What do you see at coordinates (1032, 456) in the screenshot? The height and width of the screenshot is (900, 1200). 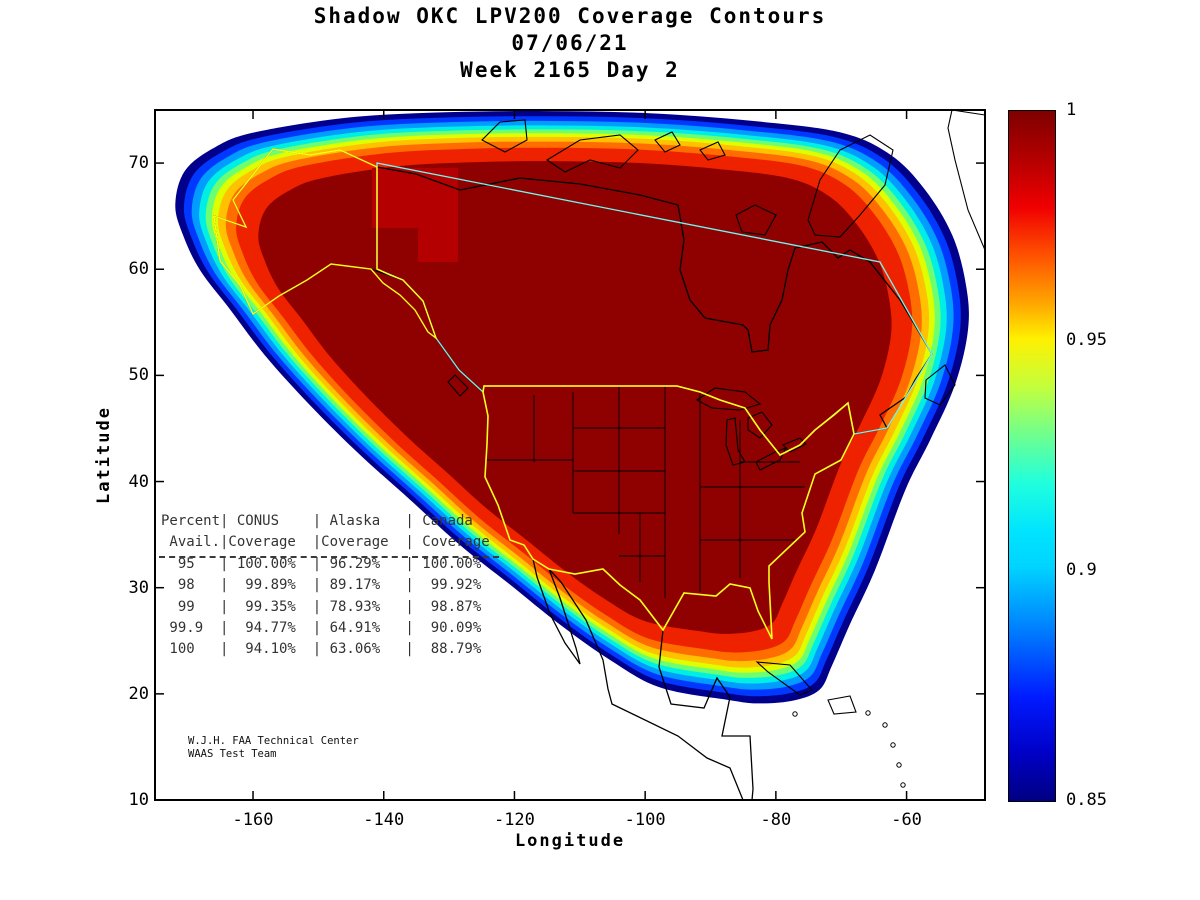 I see `colorbar` at bounding box center [1032, 456].